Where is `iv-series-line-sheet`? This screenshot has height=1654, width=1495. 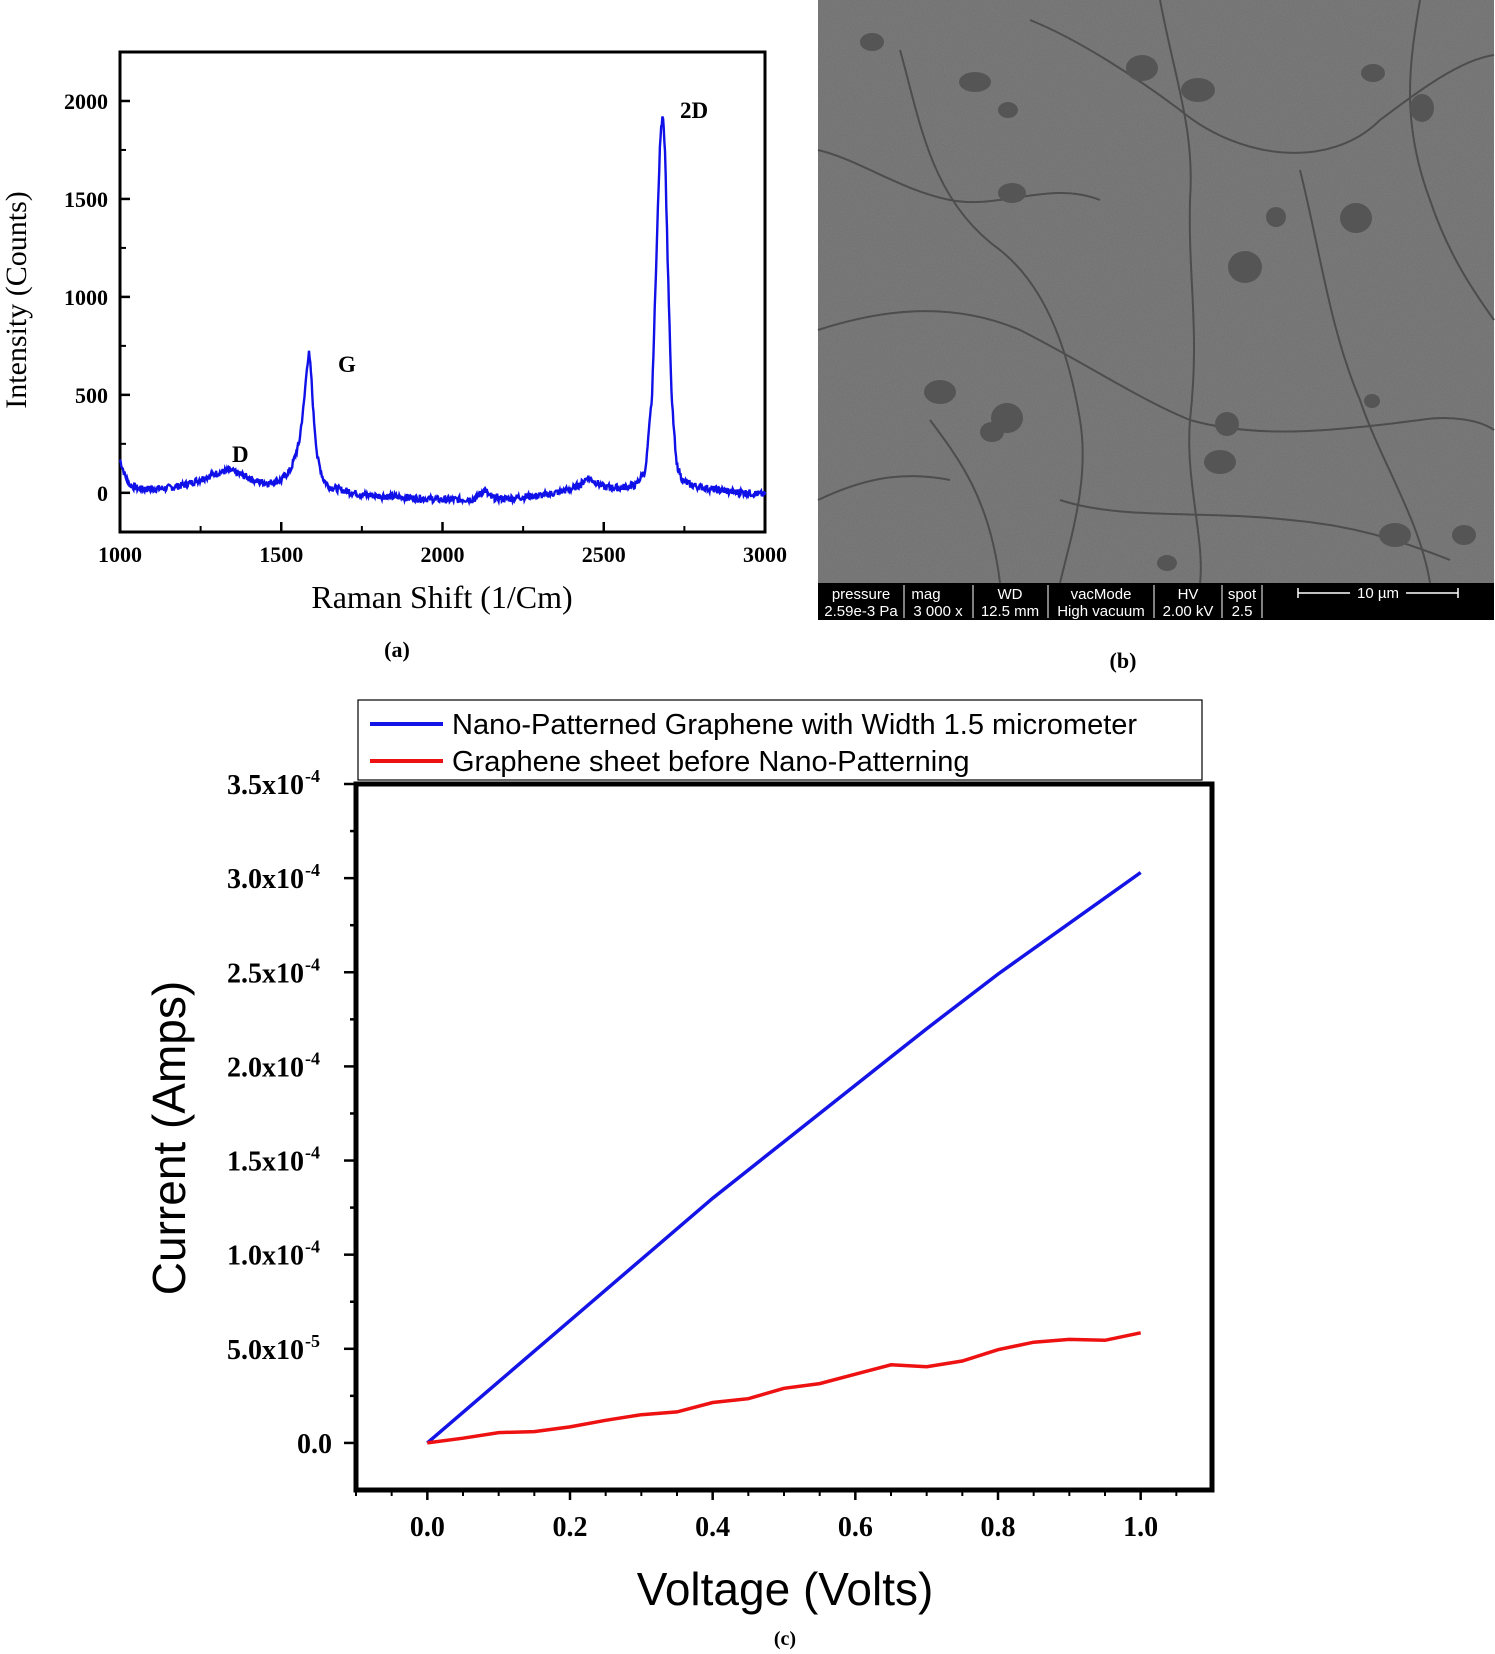 iv-series-line-sheet is located at coordinates (784, 1388).